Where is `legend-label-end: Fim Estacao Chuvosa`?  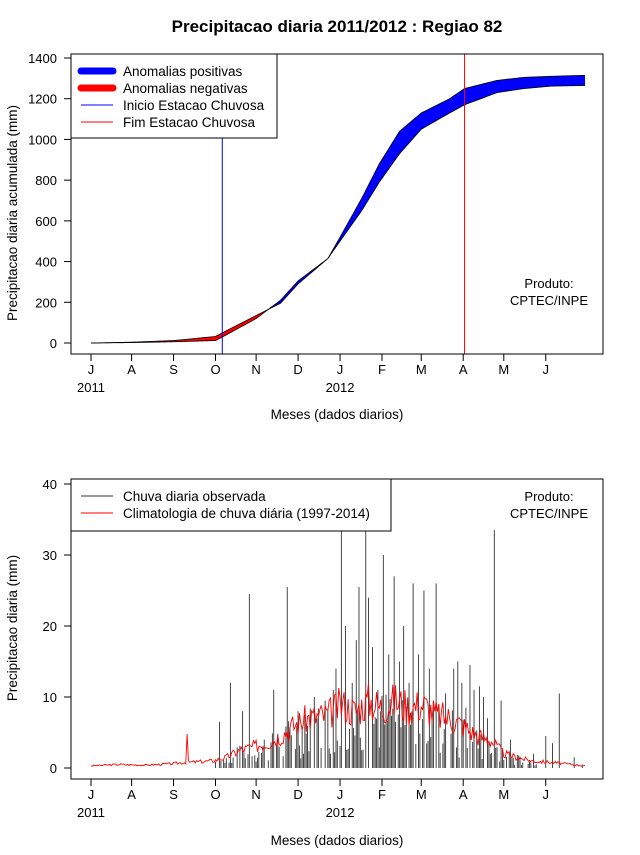 legend-label-end: Fim Estacao Chuvosa is located at coordinates (189, 122).